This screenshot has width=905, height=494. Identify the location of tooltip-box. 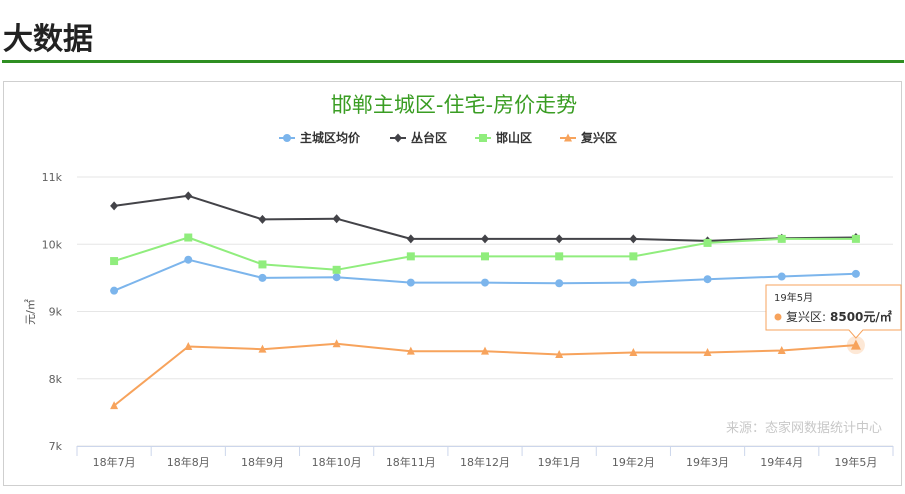
(833, 311).